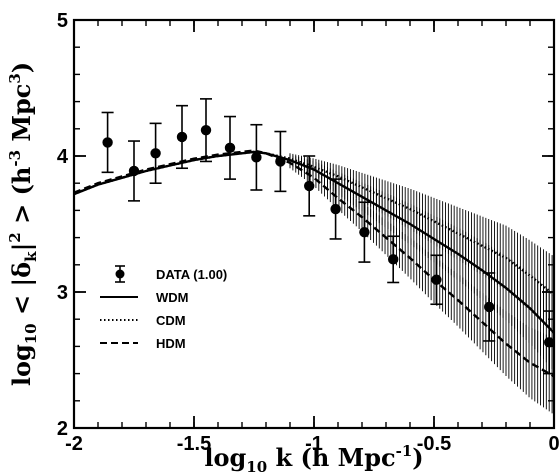 The width and height of the screenshot is (560, 472). What do you see at coordinates (163, 308) in the screenshot?
I see `legend: DATA (1.00) WDM CDM HDM` at bounding box center [163, 308].